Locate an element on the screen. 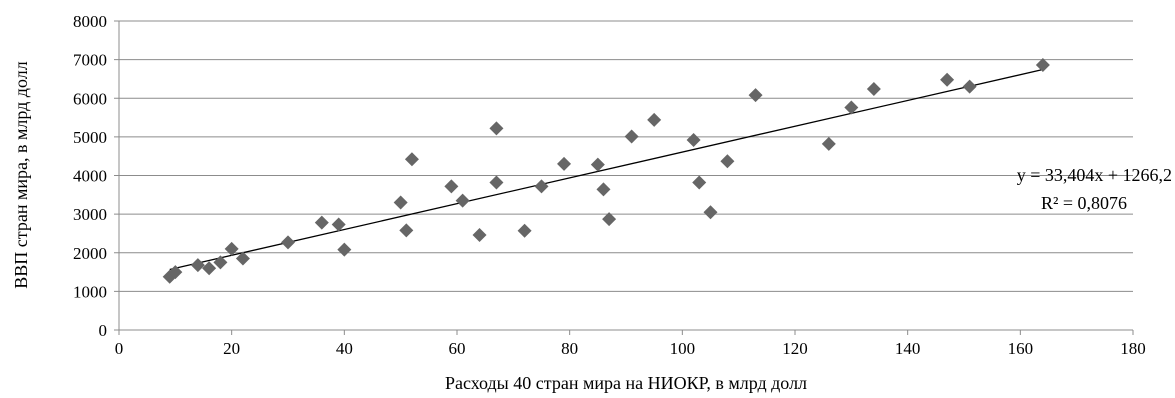  x-tick-label-20: 20 is located at coordinates (231, 348).